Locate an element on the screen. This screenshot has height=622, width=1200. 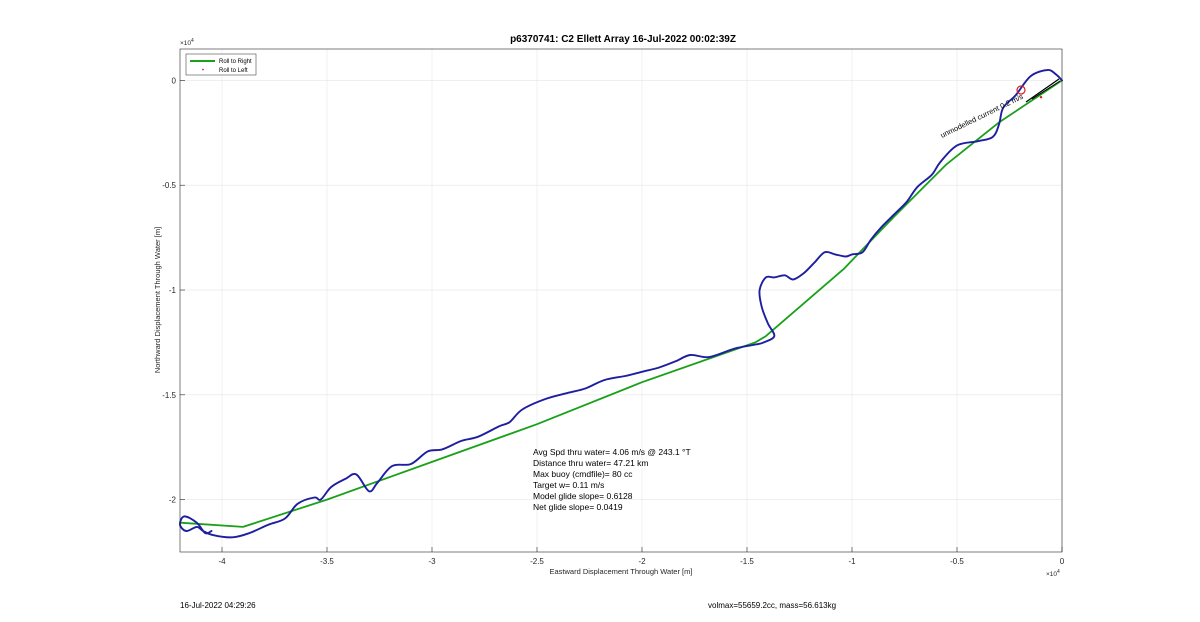
stat-max-buoy: Max buoy (cmdfile)= 80 cc is located at coordinates (583, 474).